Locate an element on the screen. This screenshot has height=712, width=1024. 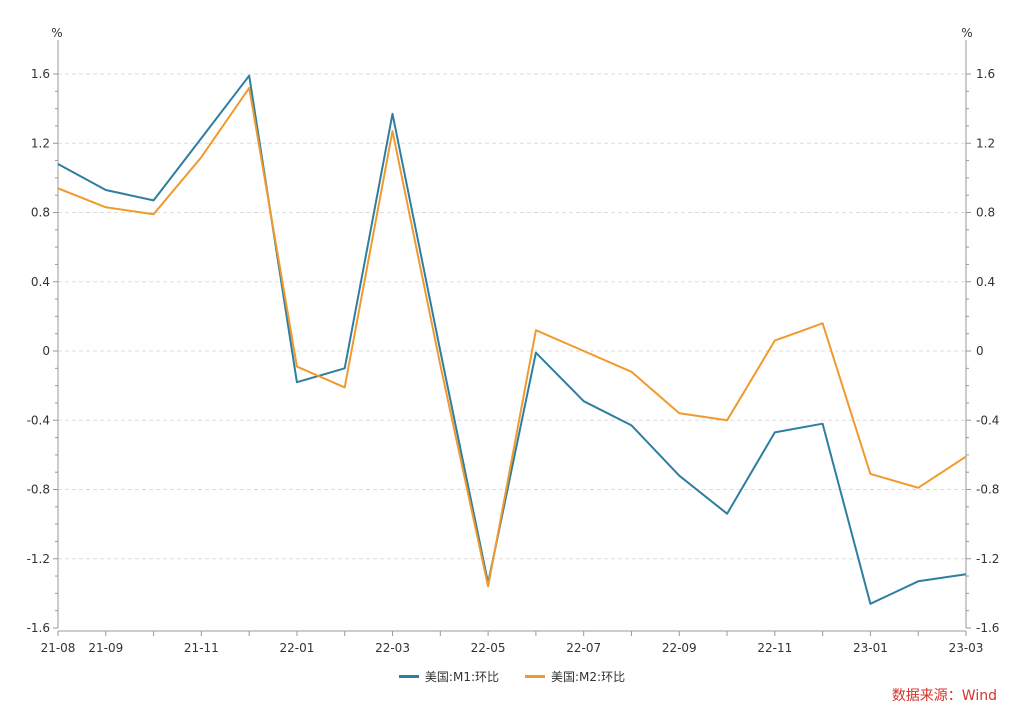
x-tick-label: 22-11 is located at coordinates (774, 648).